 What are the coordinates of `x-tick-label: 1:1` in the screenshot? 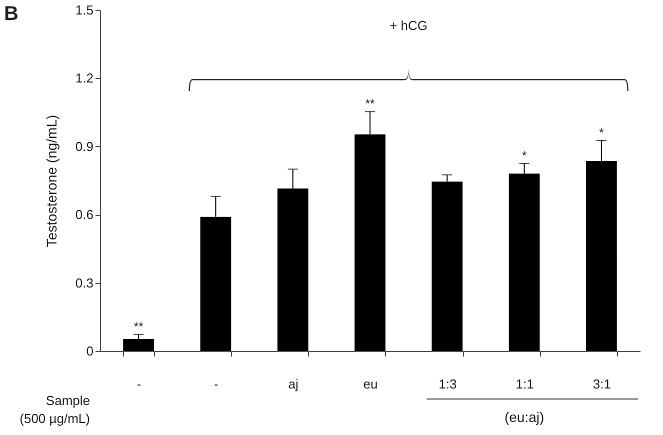 It's located at (525, 384).